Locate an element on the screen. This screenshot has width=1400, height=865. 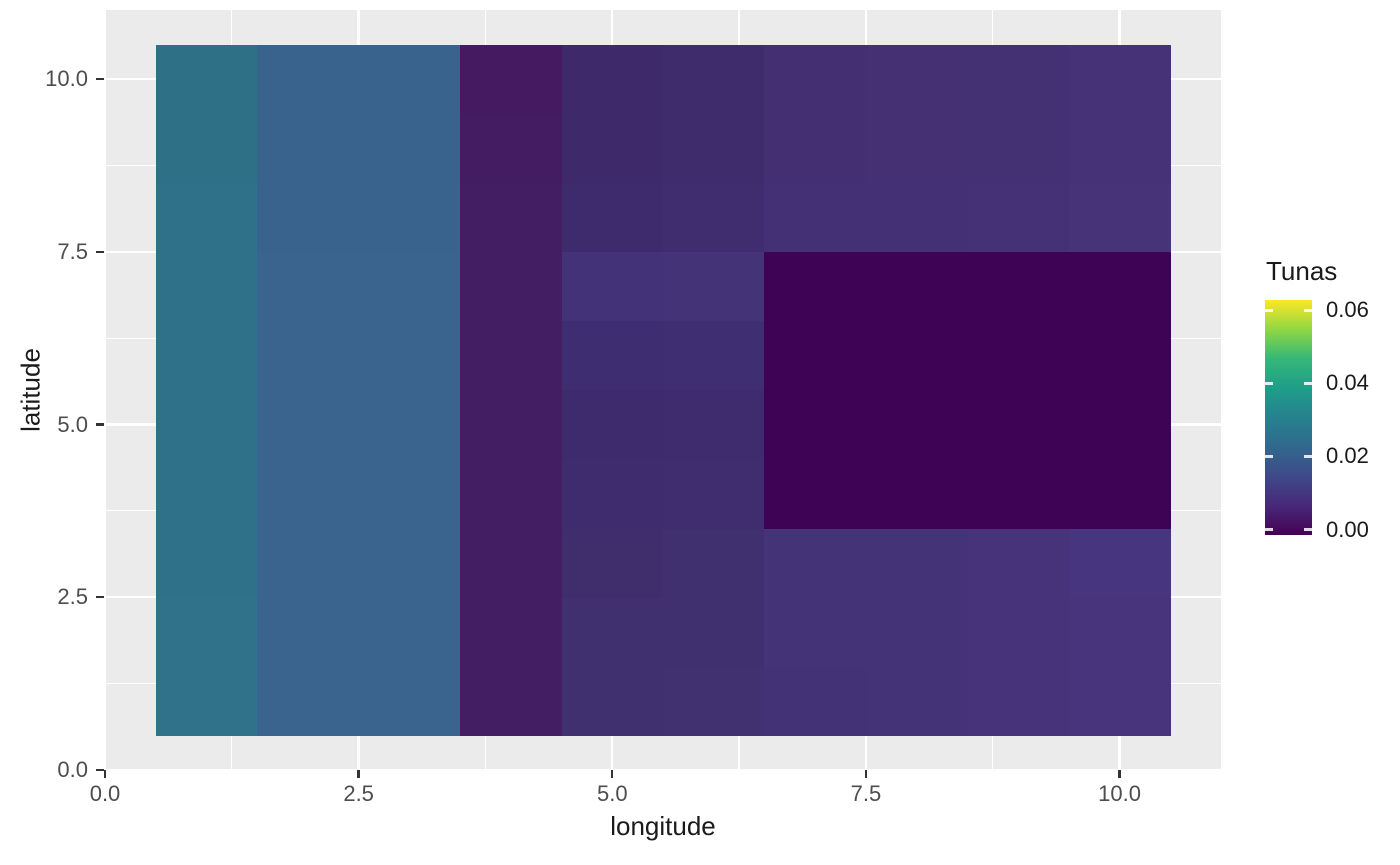
legend-tick-label: 0.04 is located at coordinates (1347, 383).